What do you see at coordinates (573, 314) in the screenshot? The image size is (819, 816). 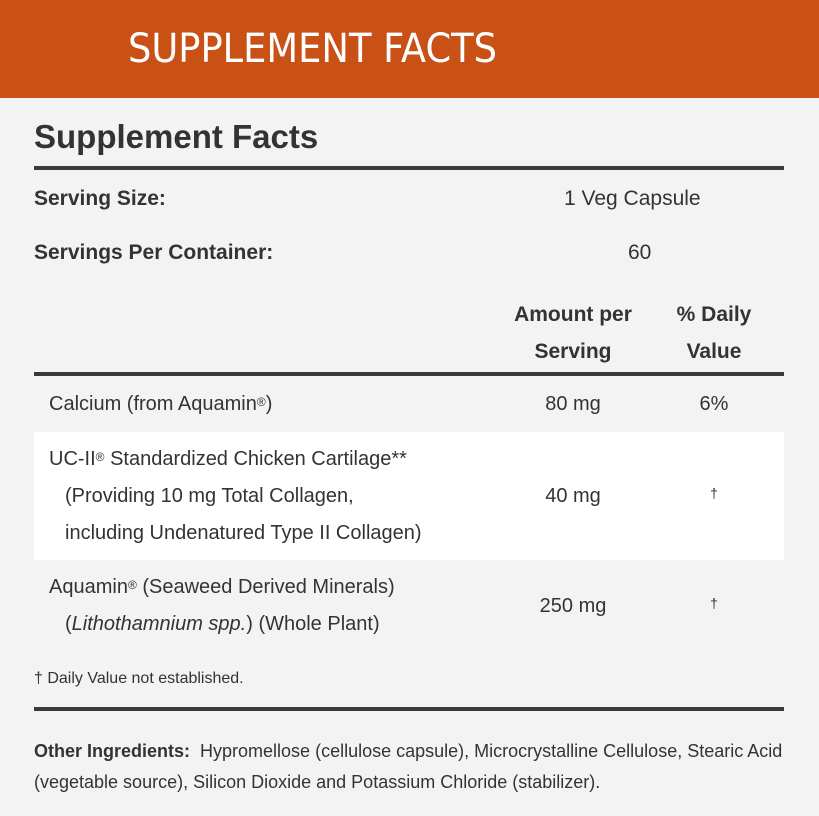 I see `amount-header-line1: Amount per` at bounding box center [573, 314].